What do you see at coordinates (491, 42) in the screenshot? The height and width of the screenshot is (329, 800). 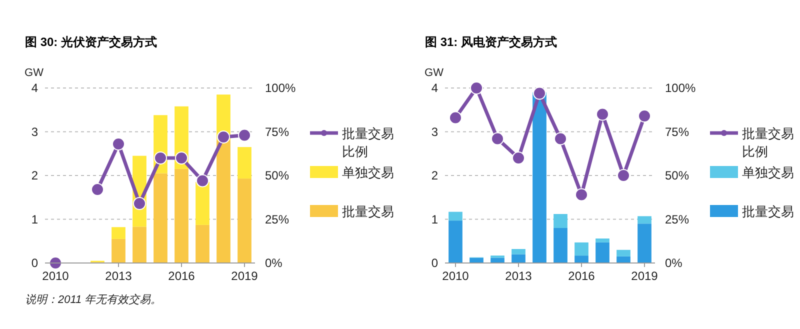 I see `chart-title: 图 31: 风电资产交易方式` at bounding box center [491, 42].